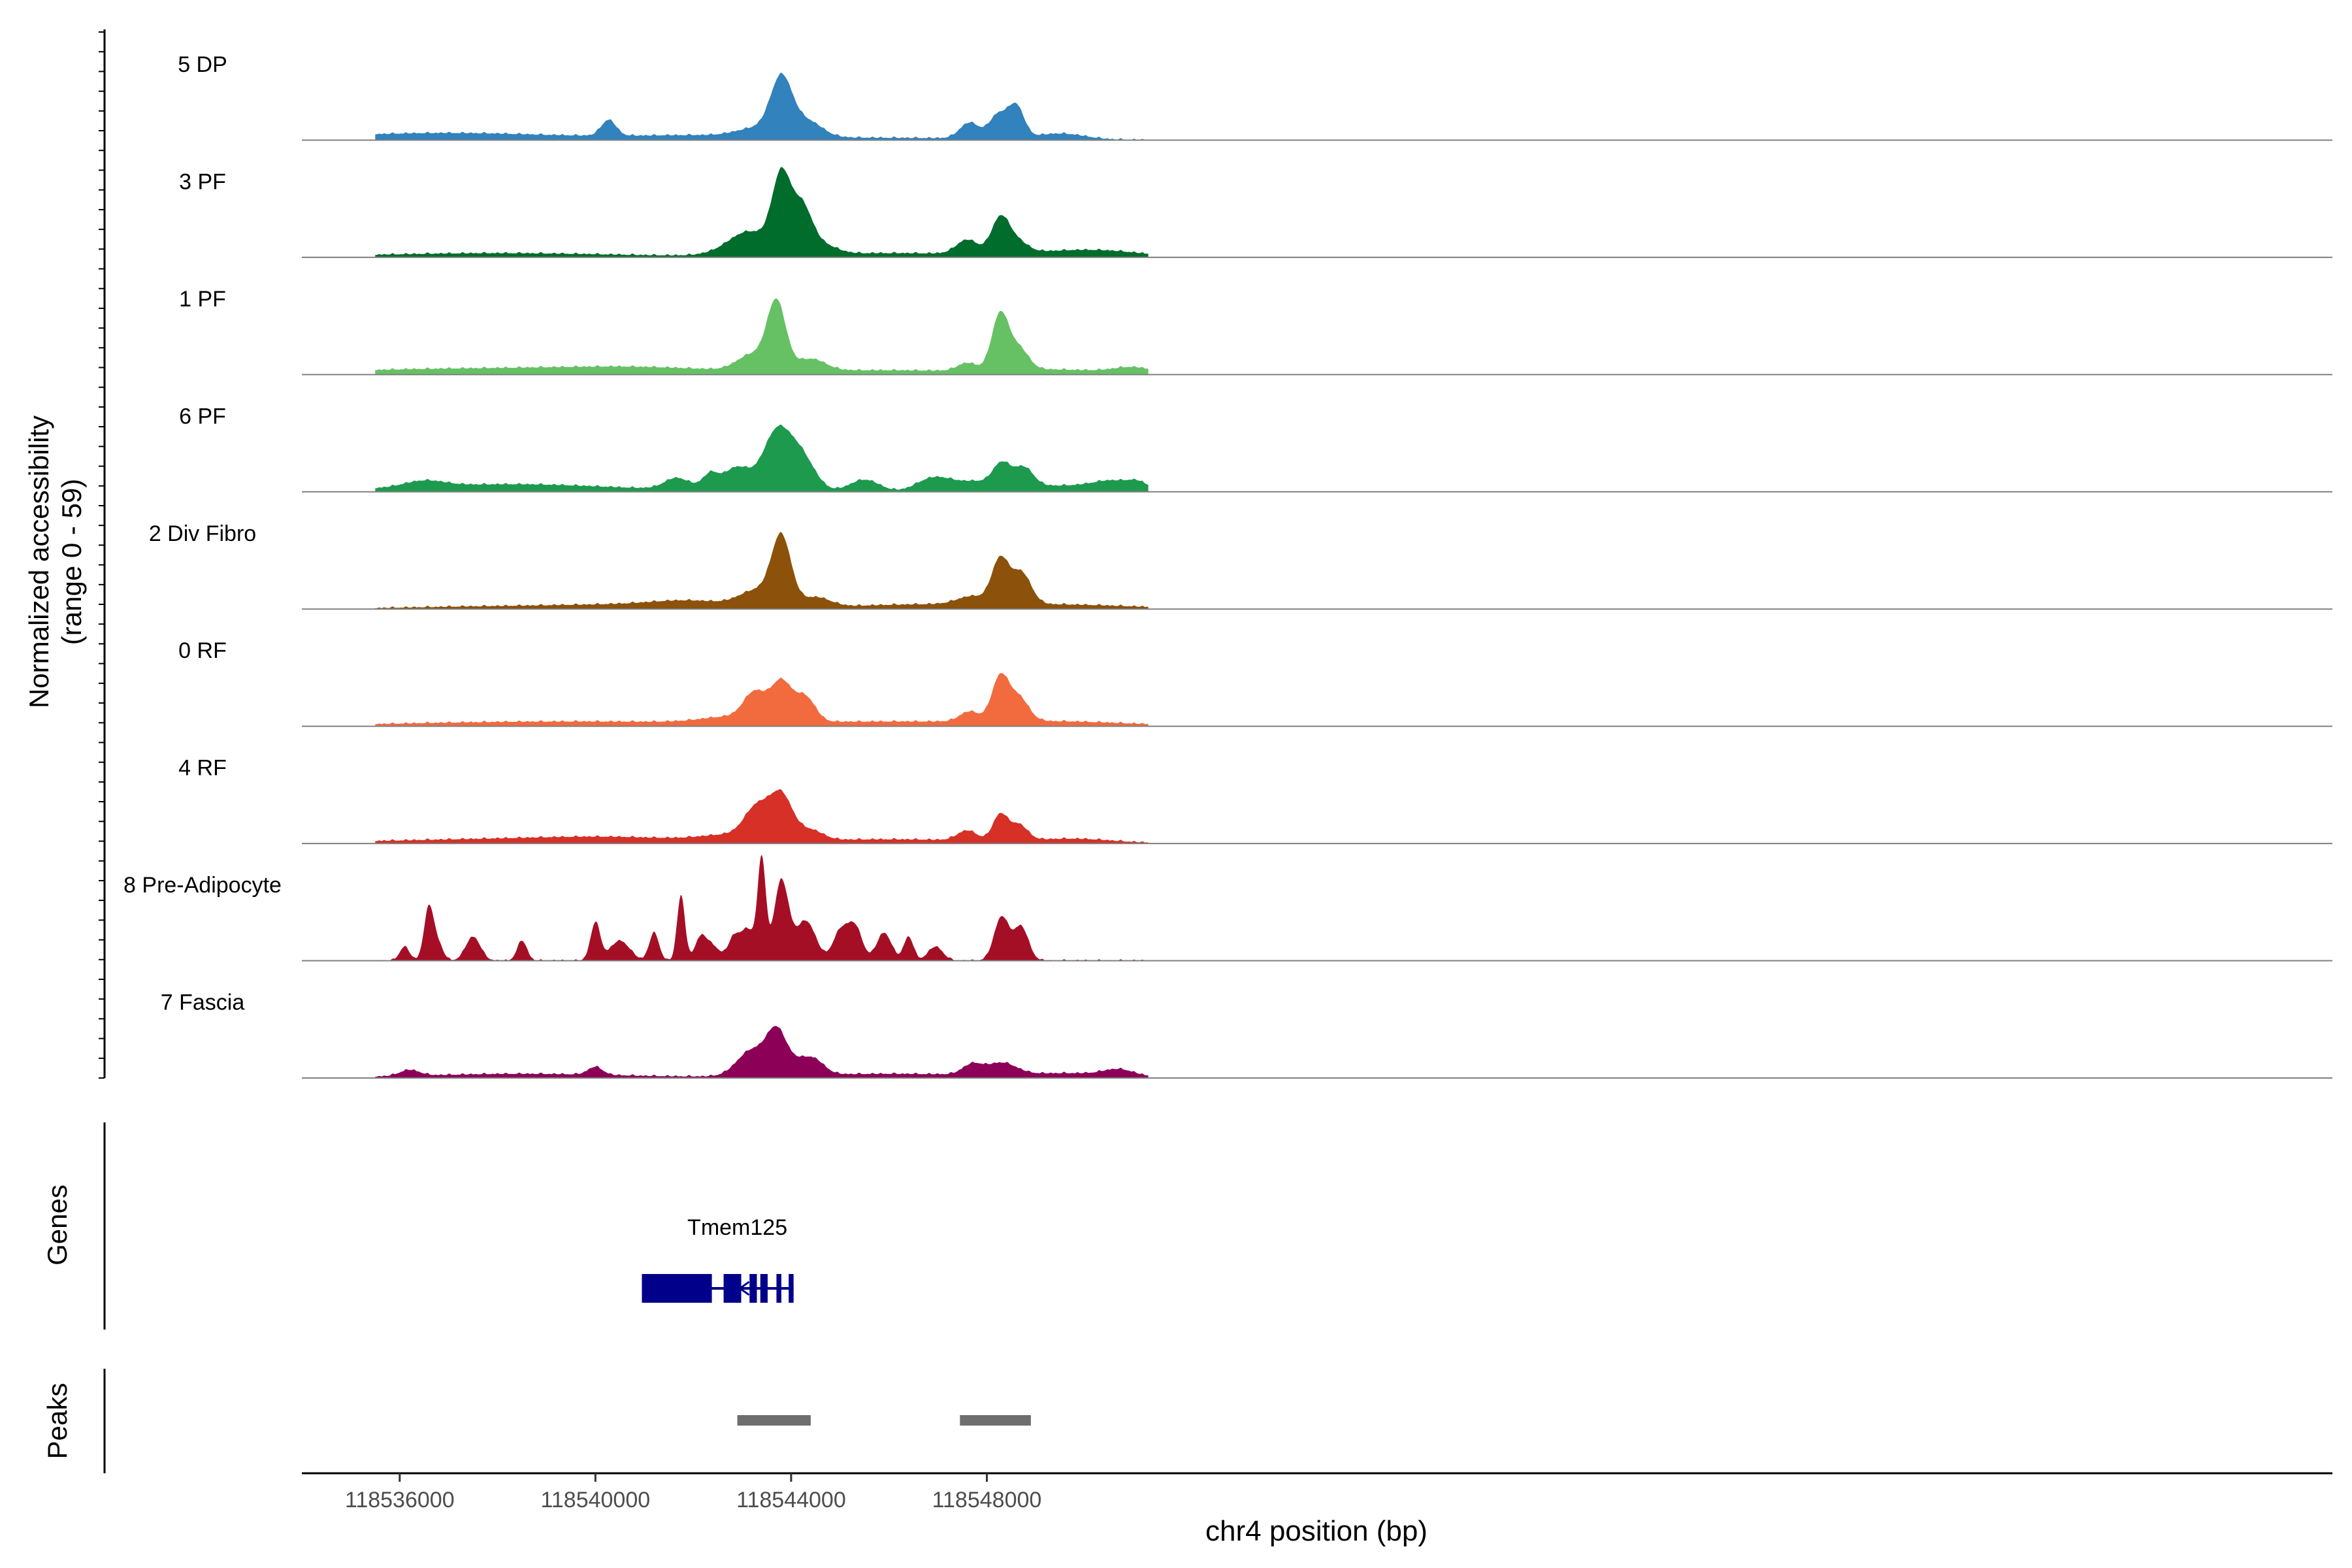  I want to click on x-tick-label: 118540000, so click(596, 1500).